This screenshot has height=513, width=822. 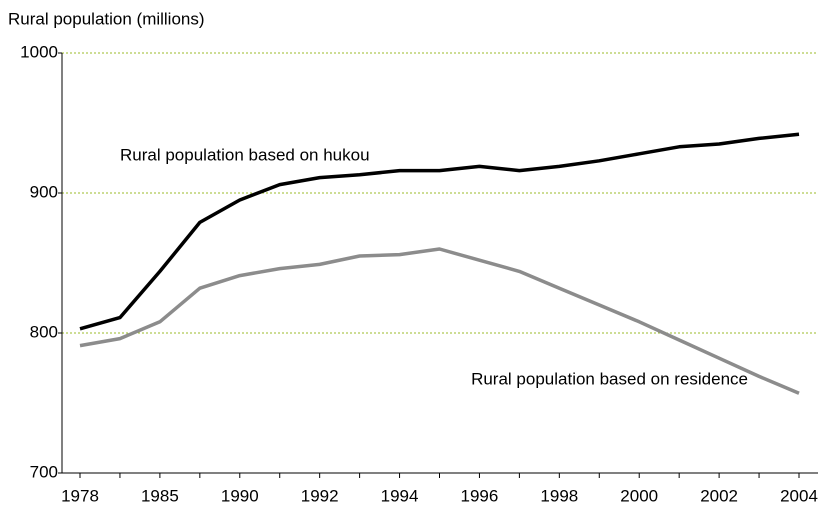 What do you see at coordinates (719, 495) in the screenshot?
I see `x-tick-label: 2002` at bounding box center [719, 495].